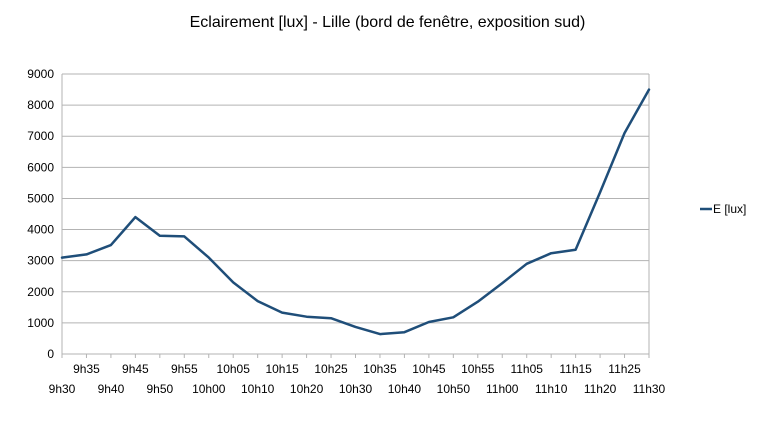 The height and width of the screenshot is (440, 775). What do you see at coordinates (62, 389) in the screenshot?
I see `x-tick-label: 9h30` at bounding box center [62, 389].